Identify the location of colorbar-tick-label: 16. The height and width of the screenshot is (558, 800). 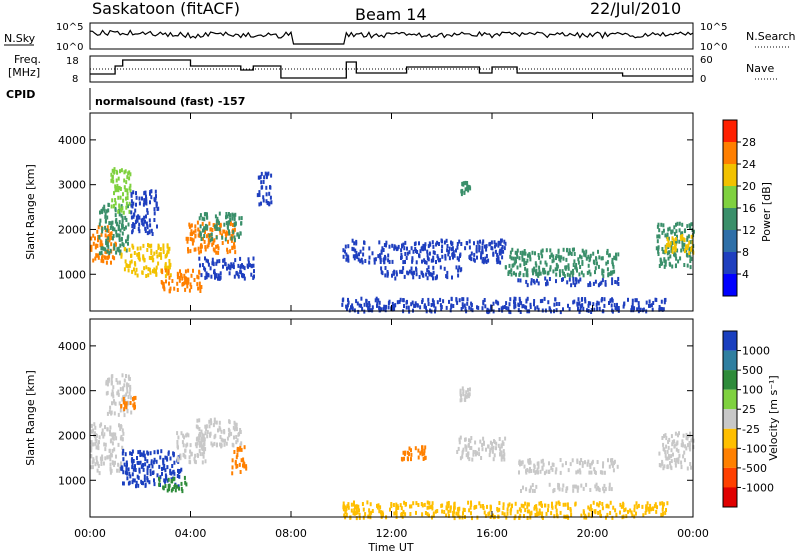
(749, 208).